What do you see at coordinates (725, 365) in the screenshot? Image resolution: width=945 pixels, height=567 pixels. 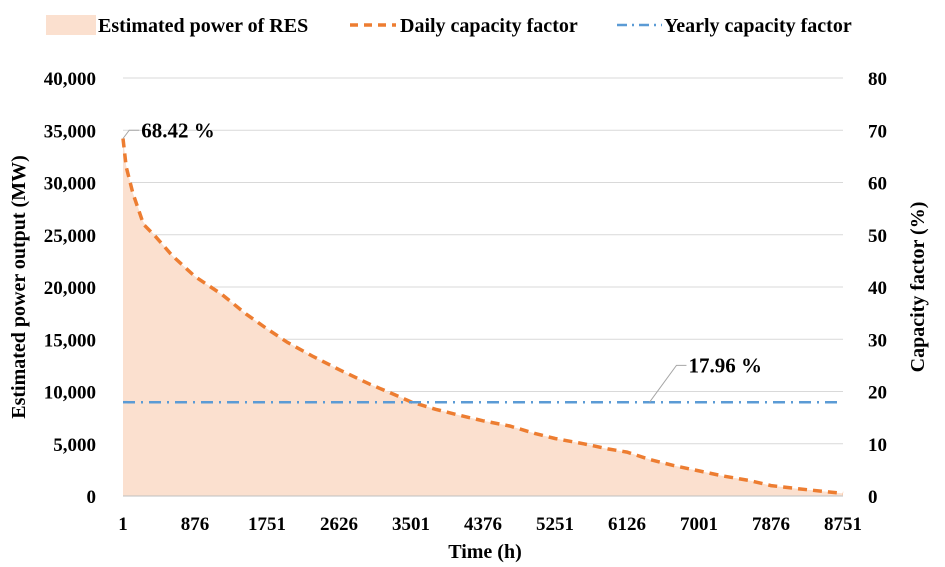 I see `annotation-label: 17.96 %` at bounding box center [725, 365].